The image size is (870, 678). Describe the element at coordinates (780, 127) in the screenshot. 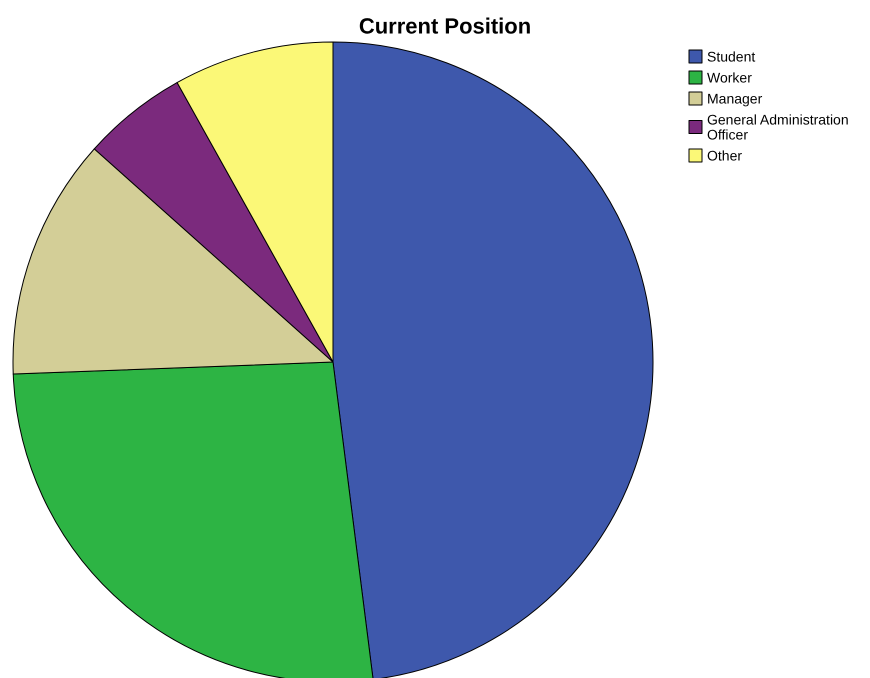

I see `legend-label: General Administration Officer` at that location.